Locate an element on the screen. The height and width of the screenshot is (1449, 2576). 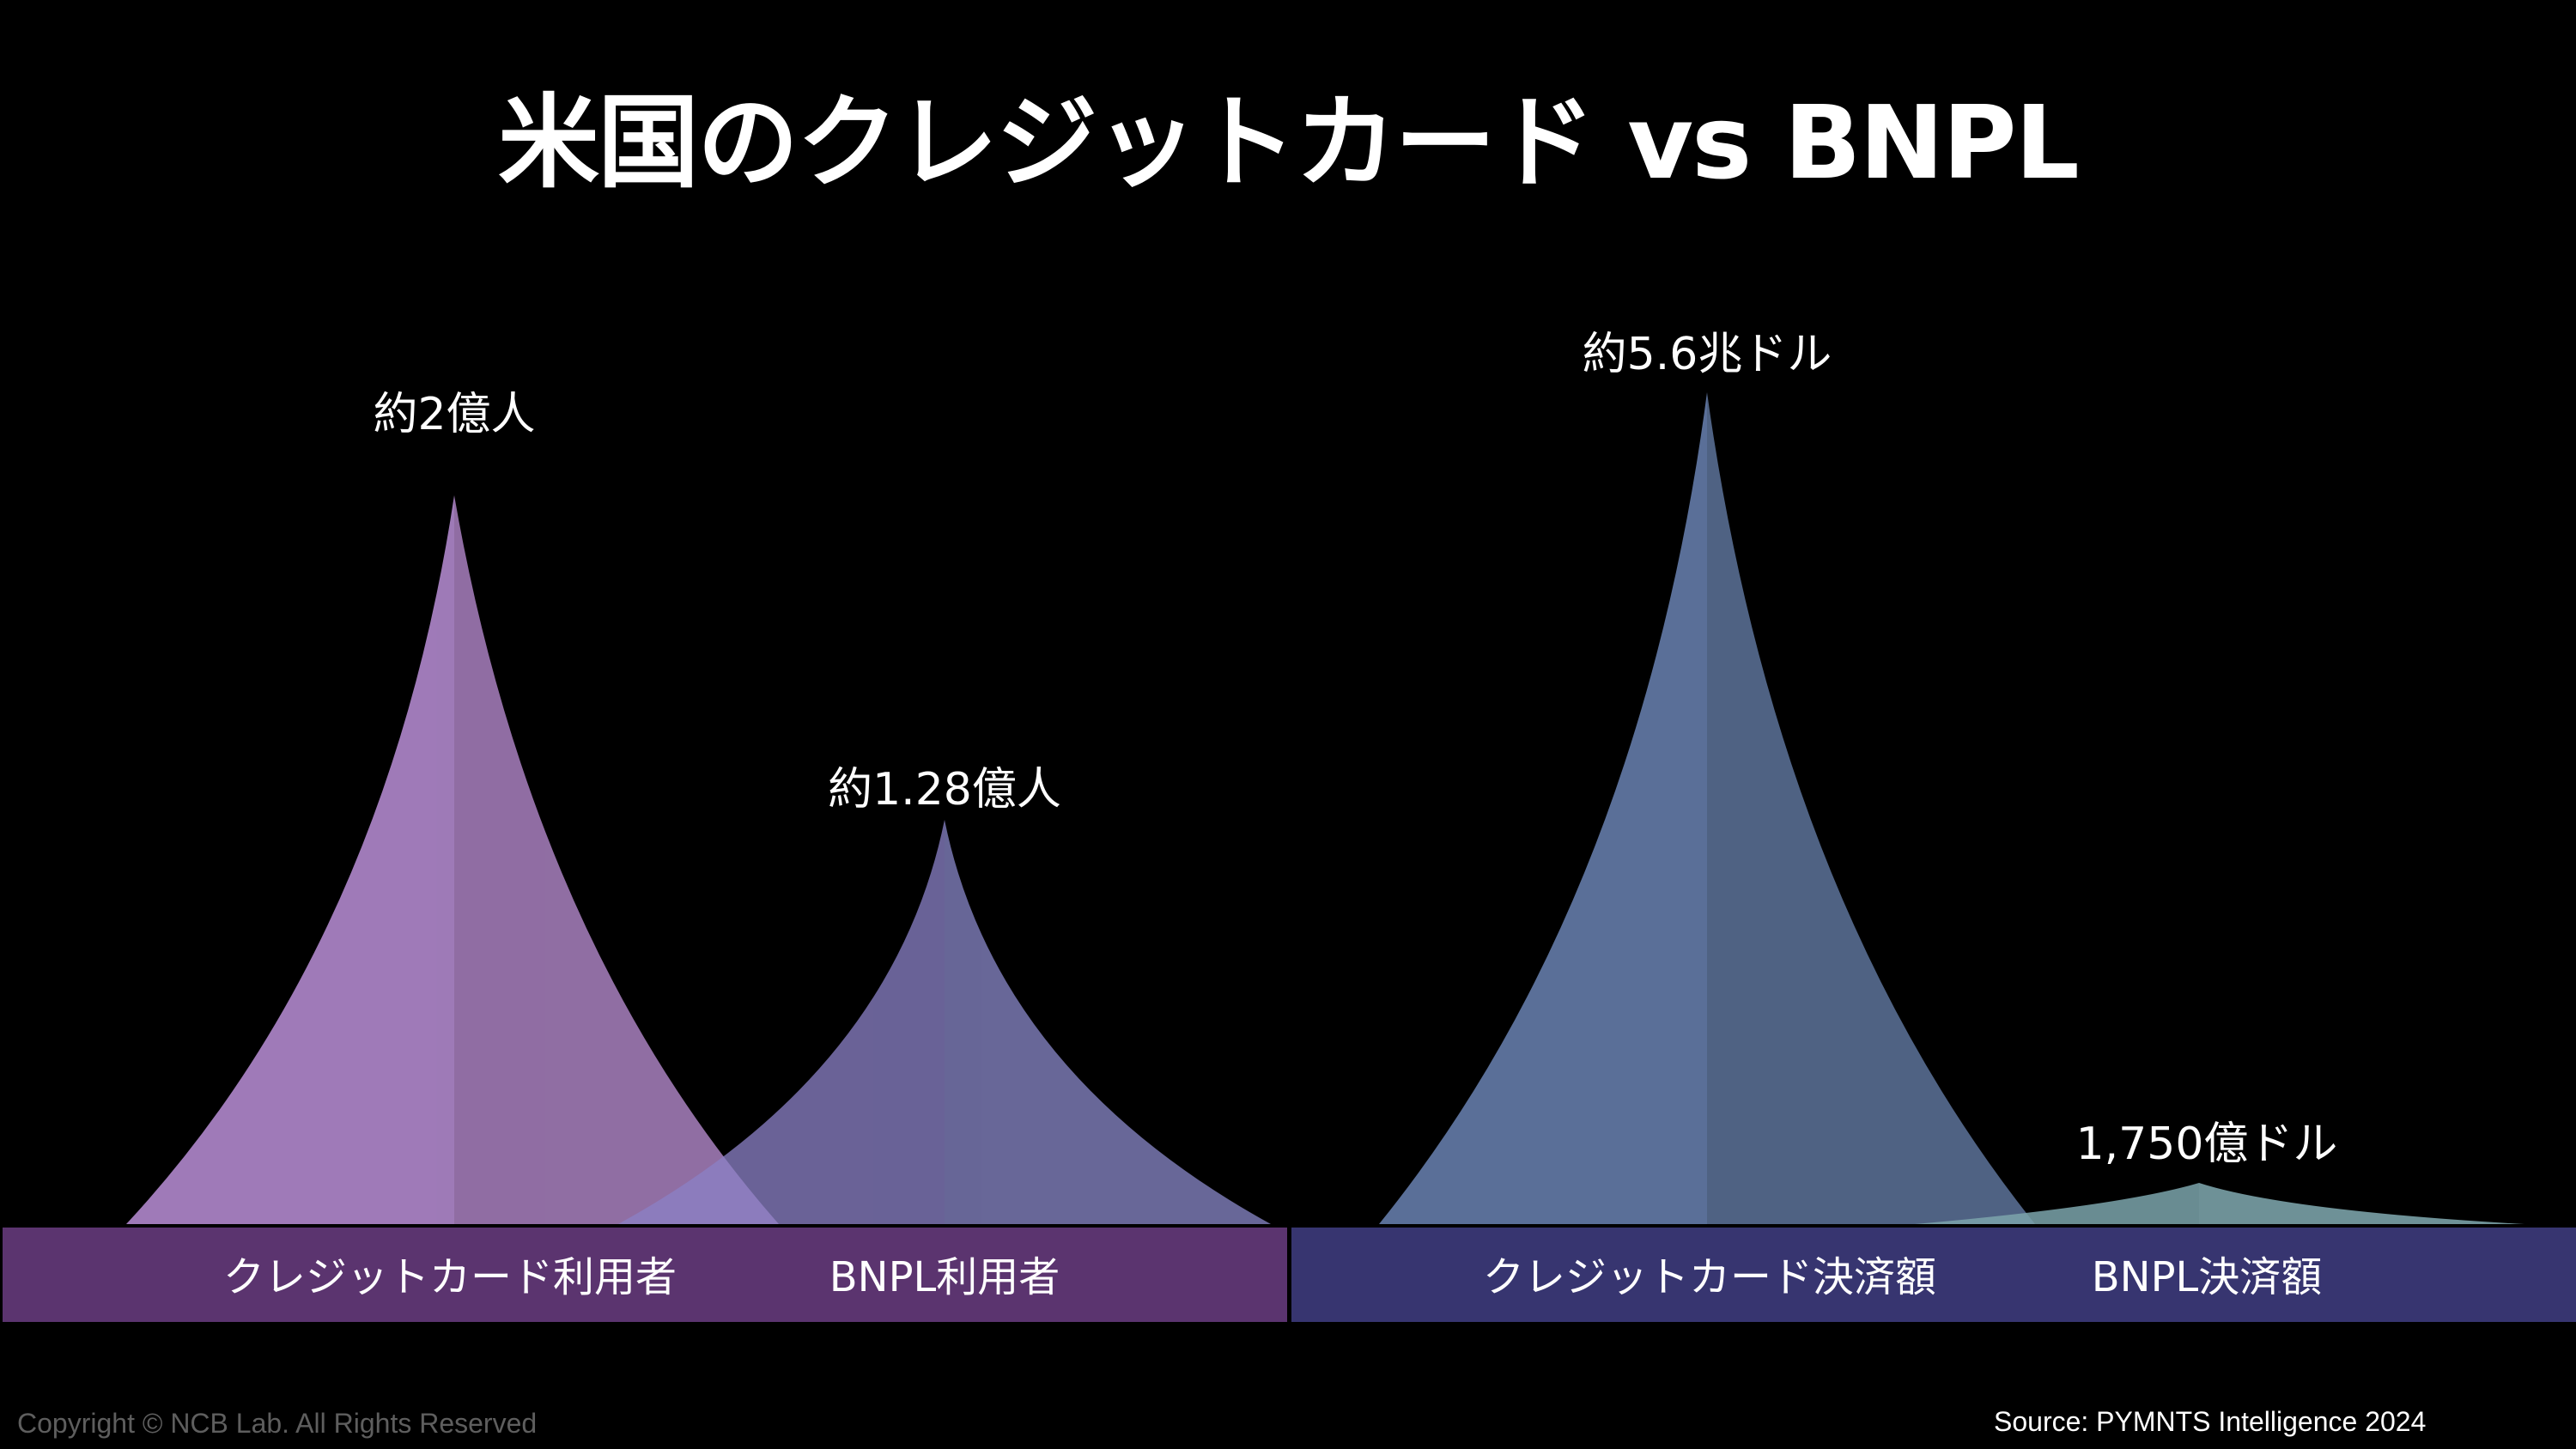
category-bar-volume is located at coordinates (1933, 1275).